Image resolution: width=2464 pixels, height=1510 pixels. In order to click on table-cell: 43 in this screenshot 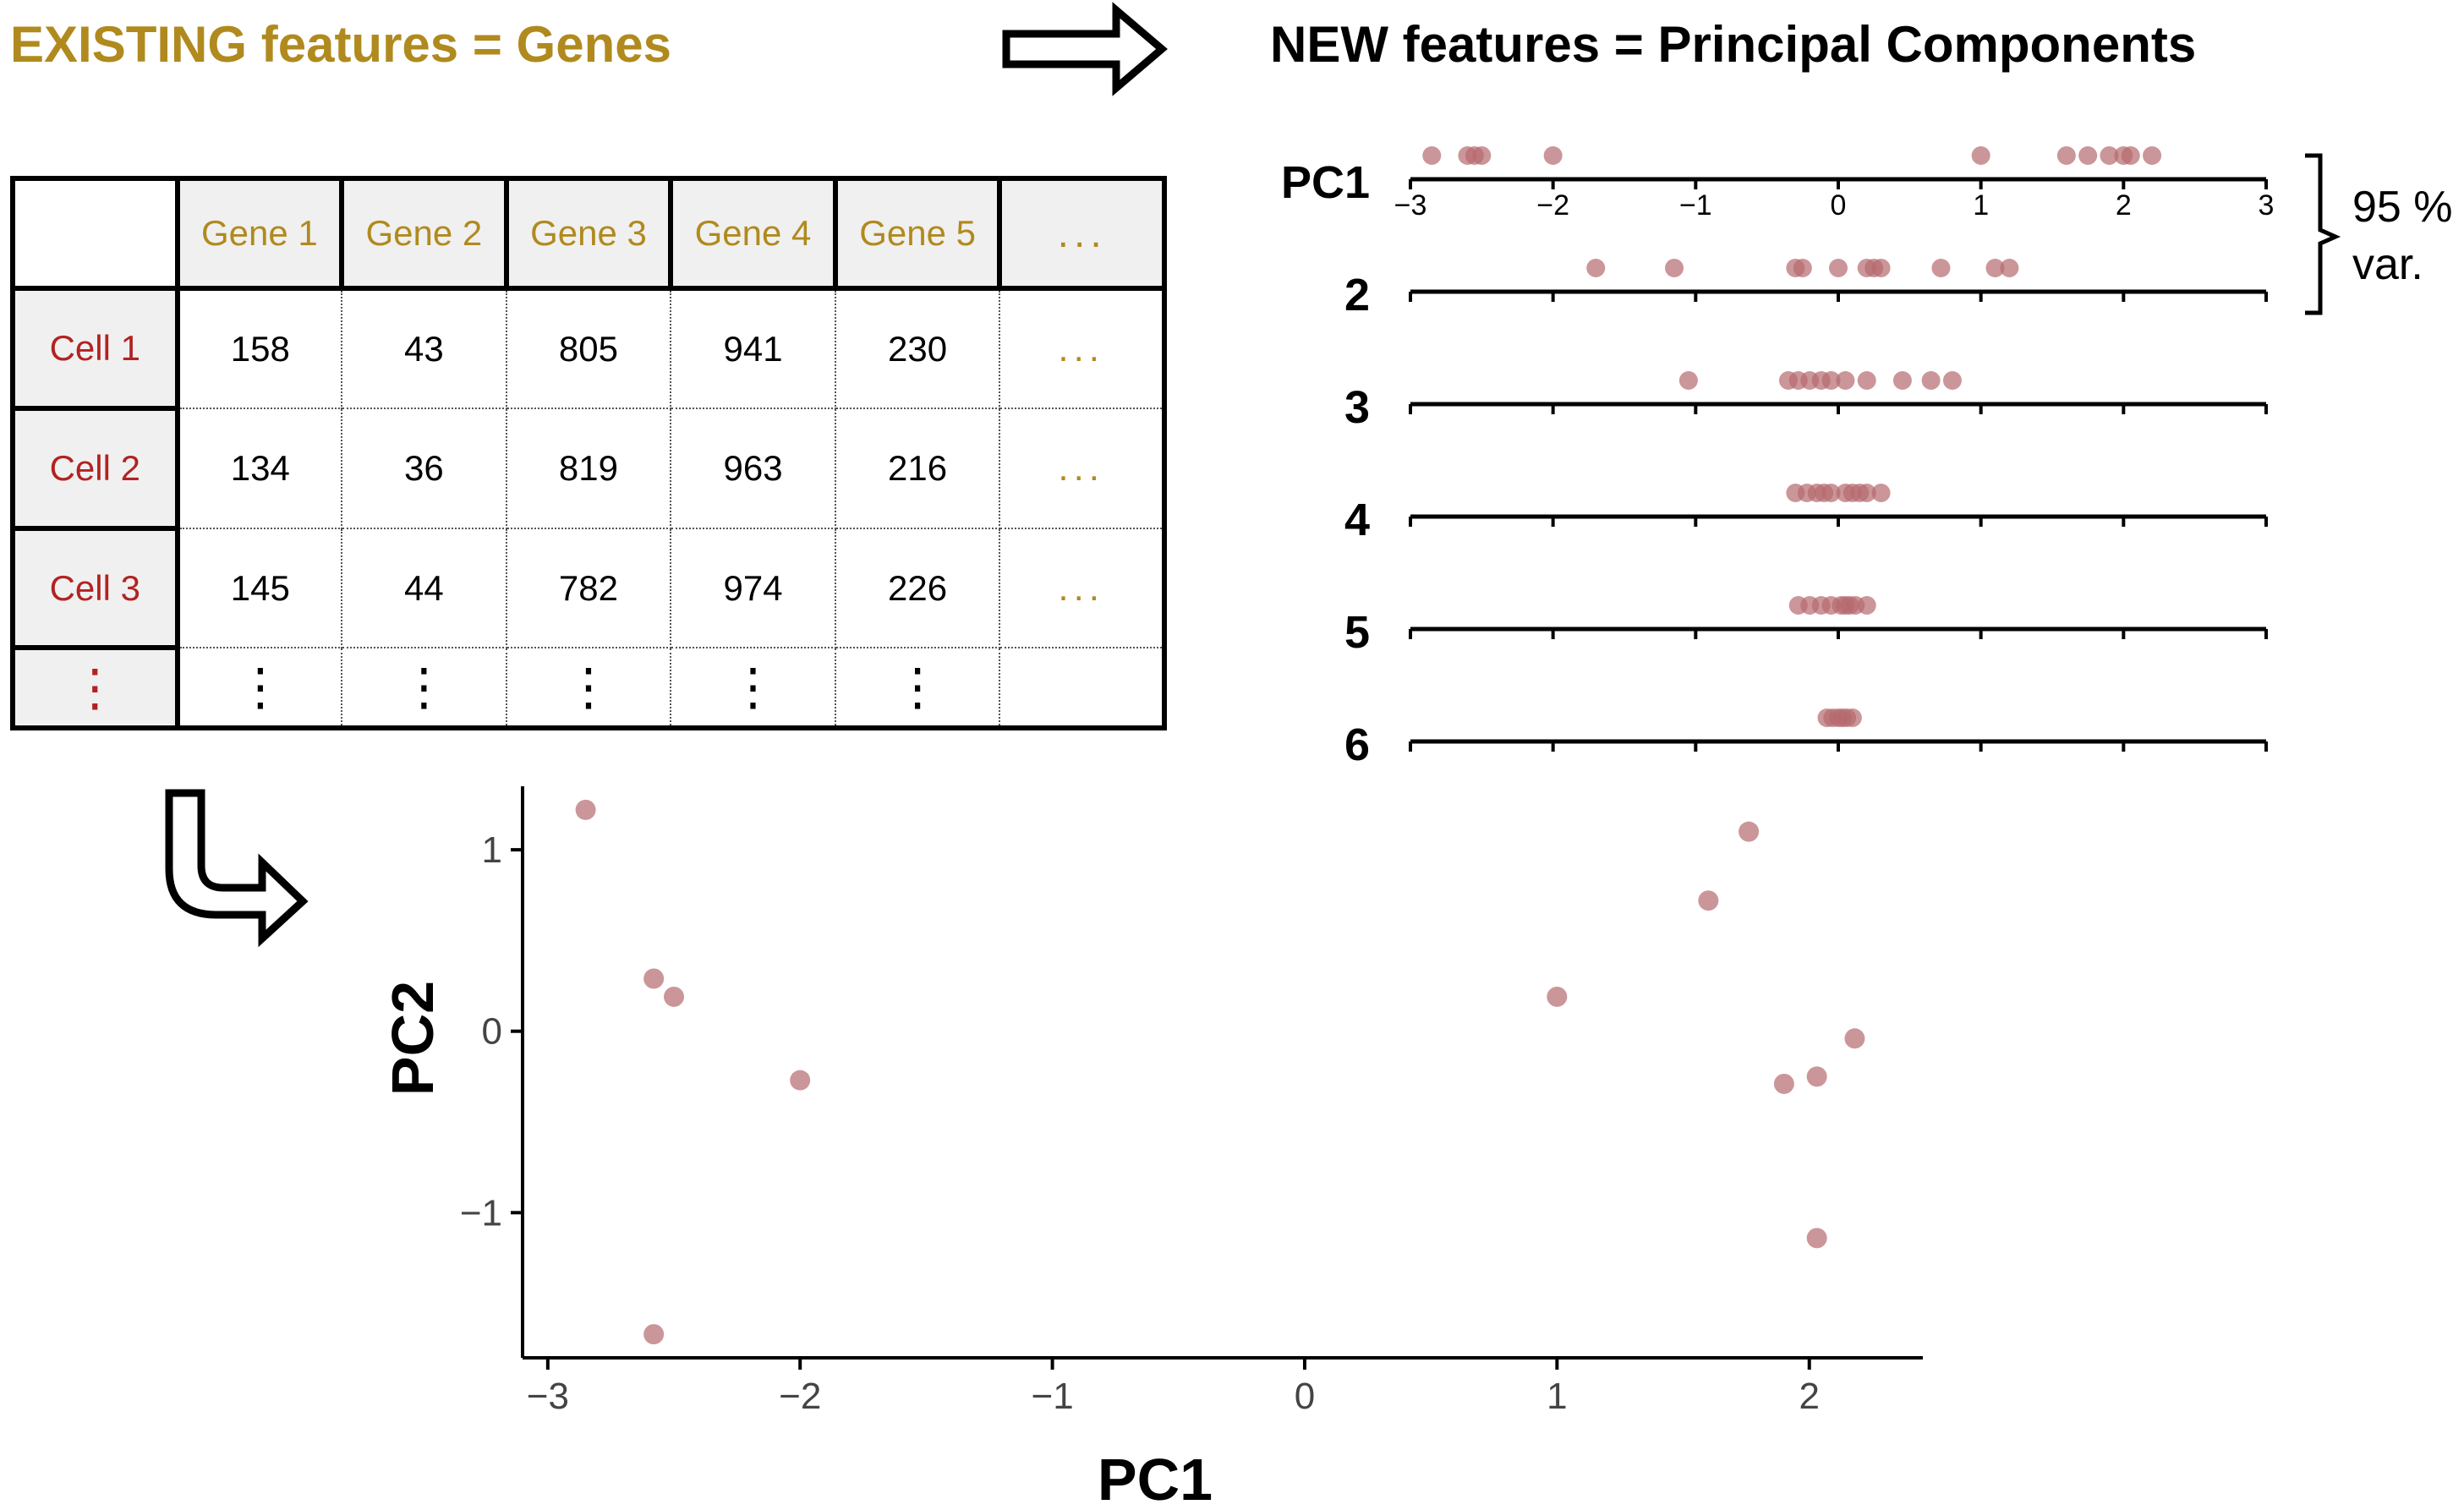, I will do `click(424, 348)`.